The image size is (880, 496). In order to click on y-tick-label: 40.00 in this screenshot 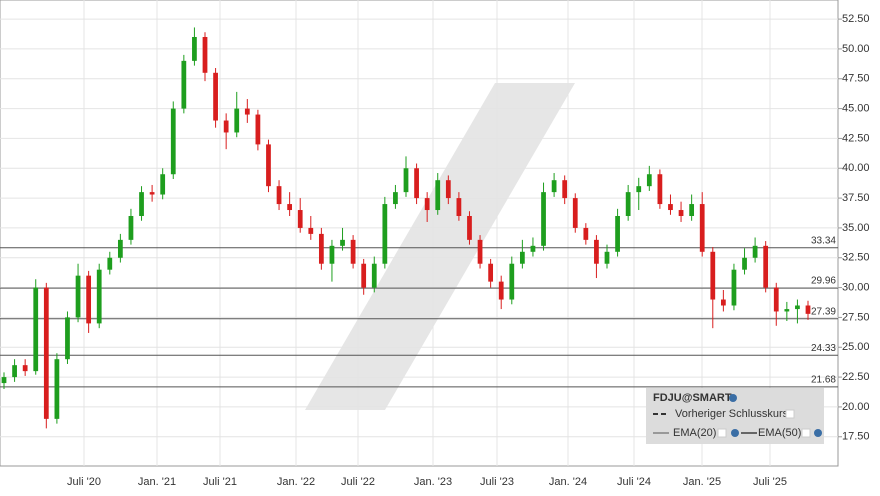, I will do `click(856, 168)`.